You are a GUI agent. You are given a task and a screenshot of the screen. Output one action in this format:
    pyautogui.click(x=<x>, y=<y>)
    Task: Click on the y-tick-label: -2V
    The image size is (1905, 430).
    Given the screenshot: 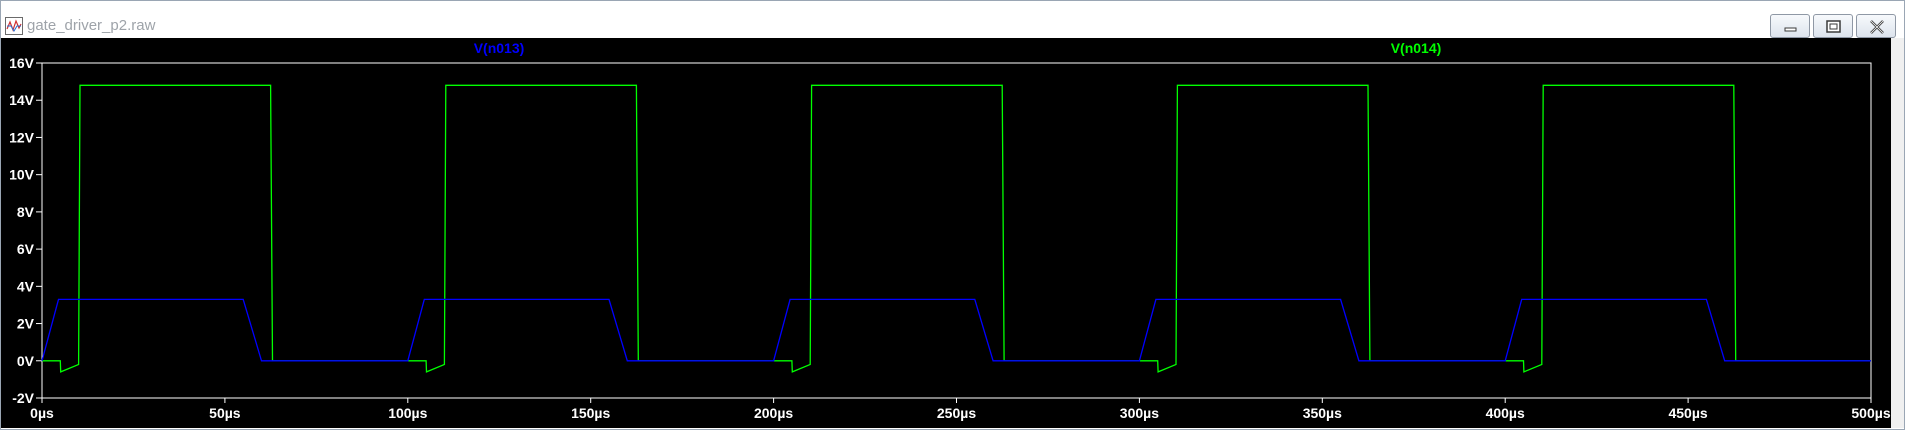 What is the action you would take?
    pyautogui.click(x=23, y=398)
    